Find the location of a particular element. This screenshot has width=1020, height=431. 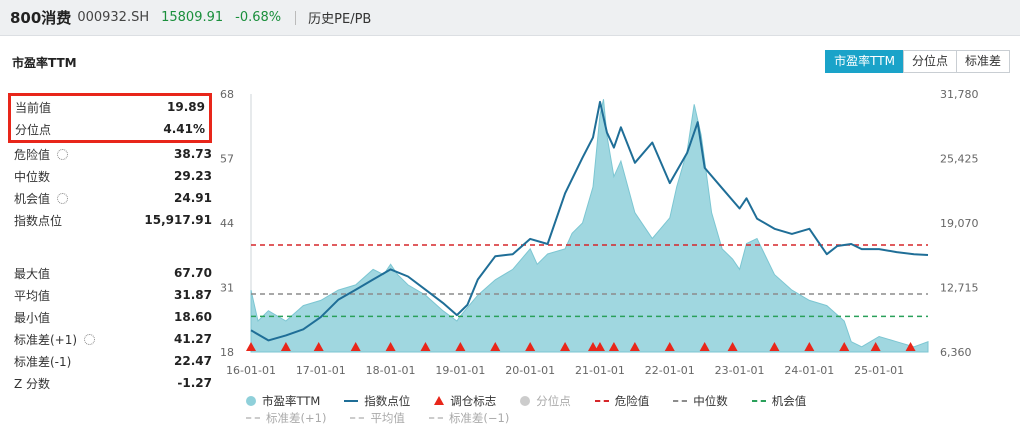

legend-mean: 平均值 is located at coordinates (377, 418).